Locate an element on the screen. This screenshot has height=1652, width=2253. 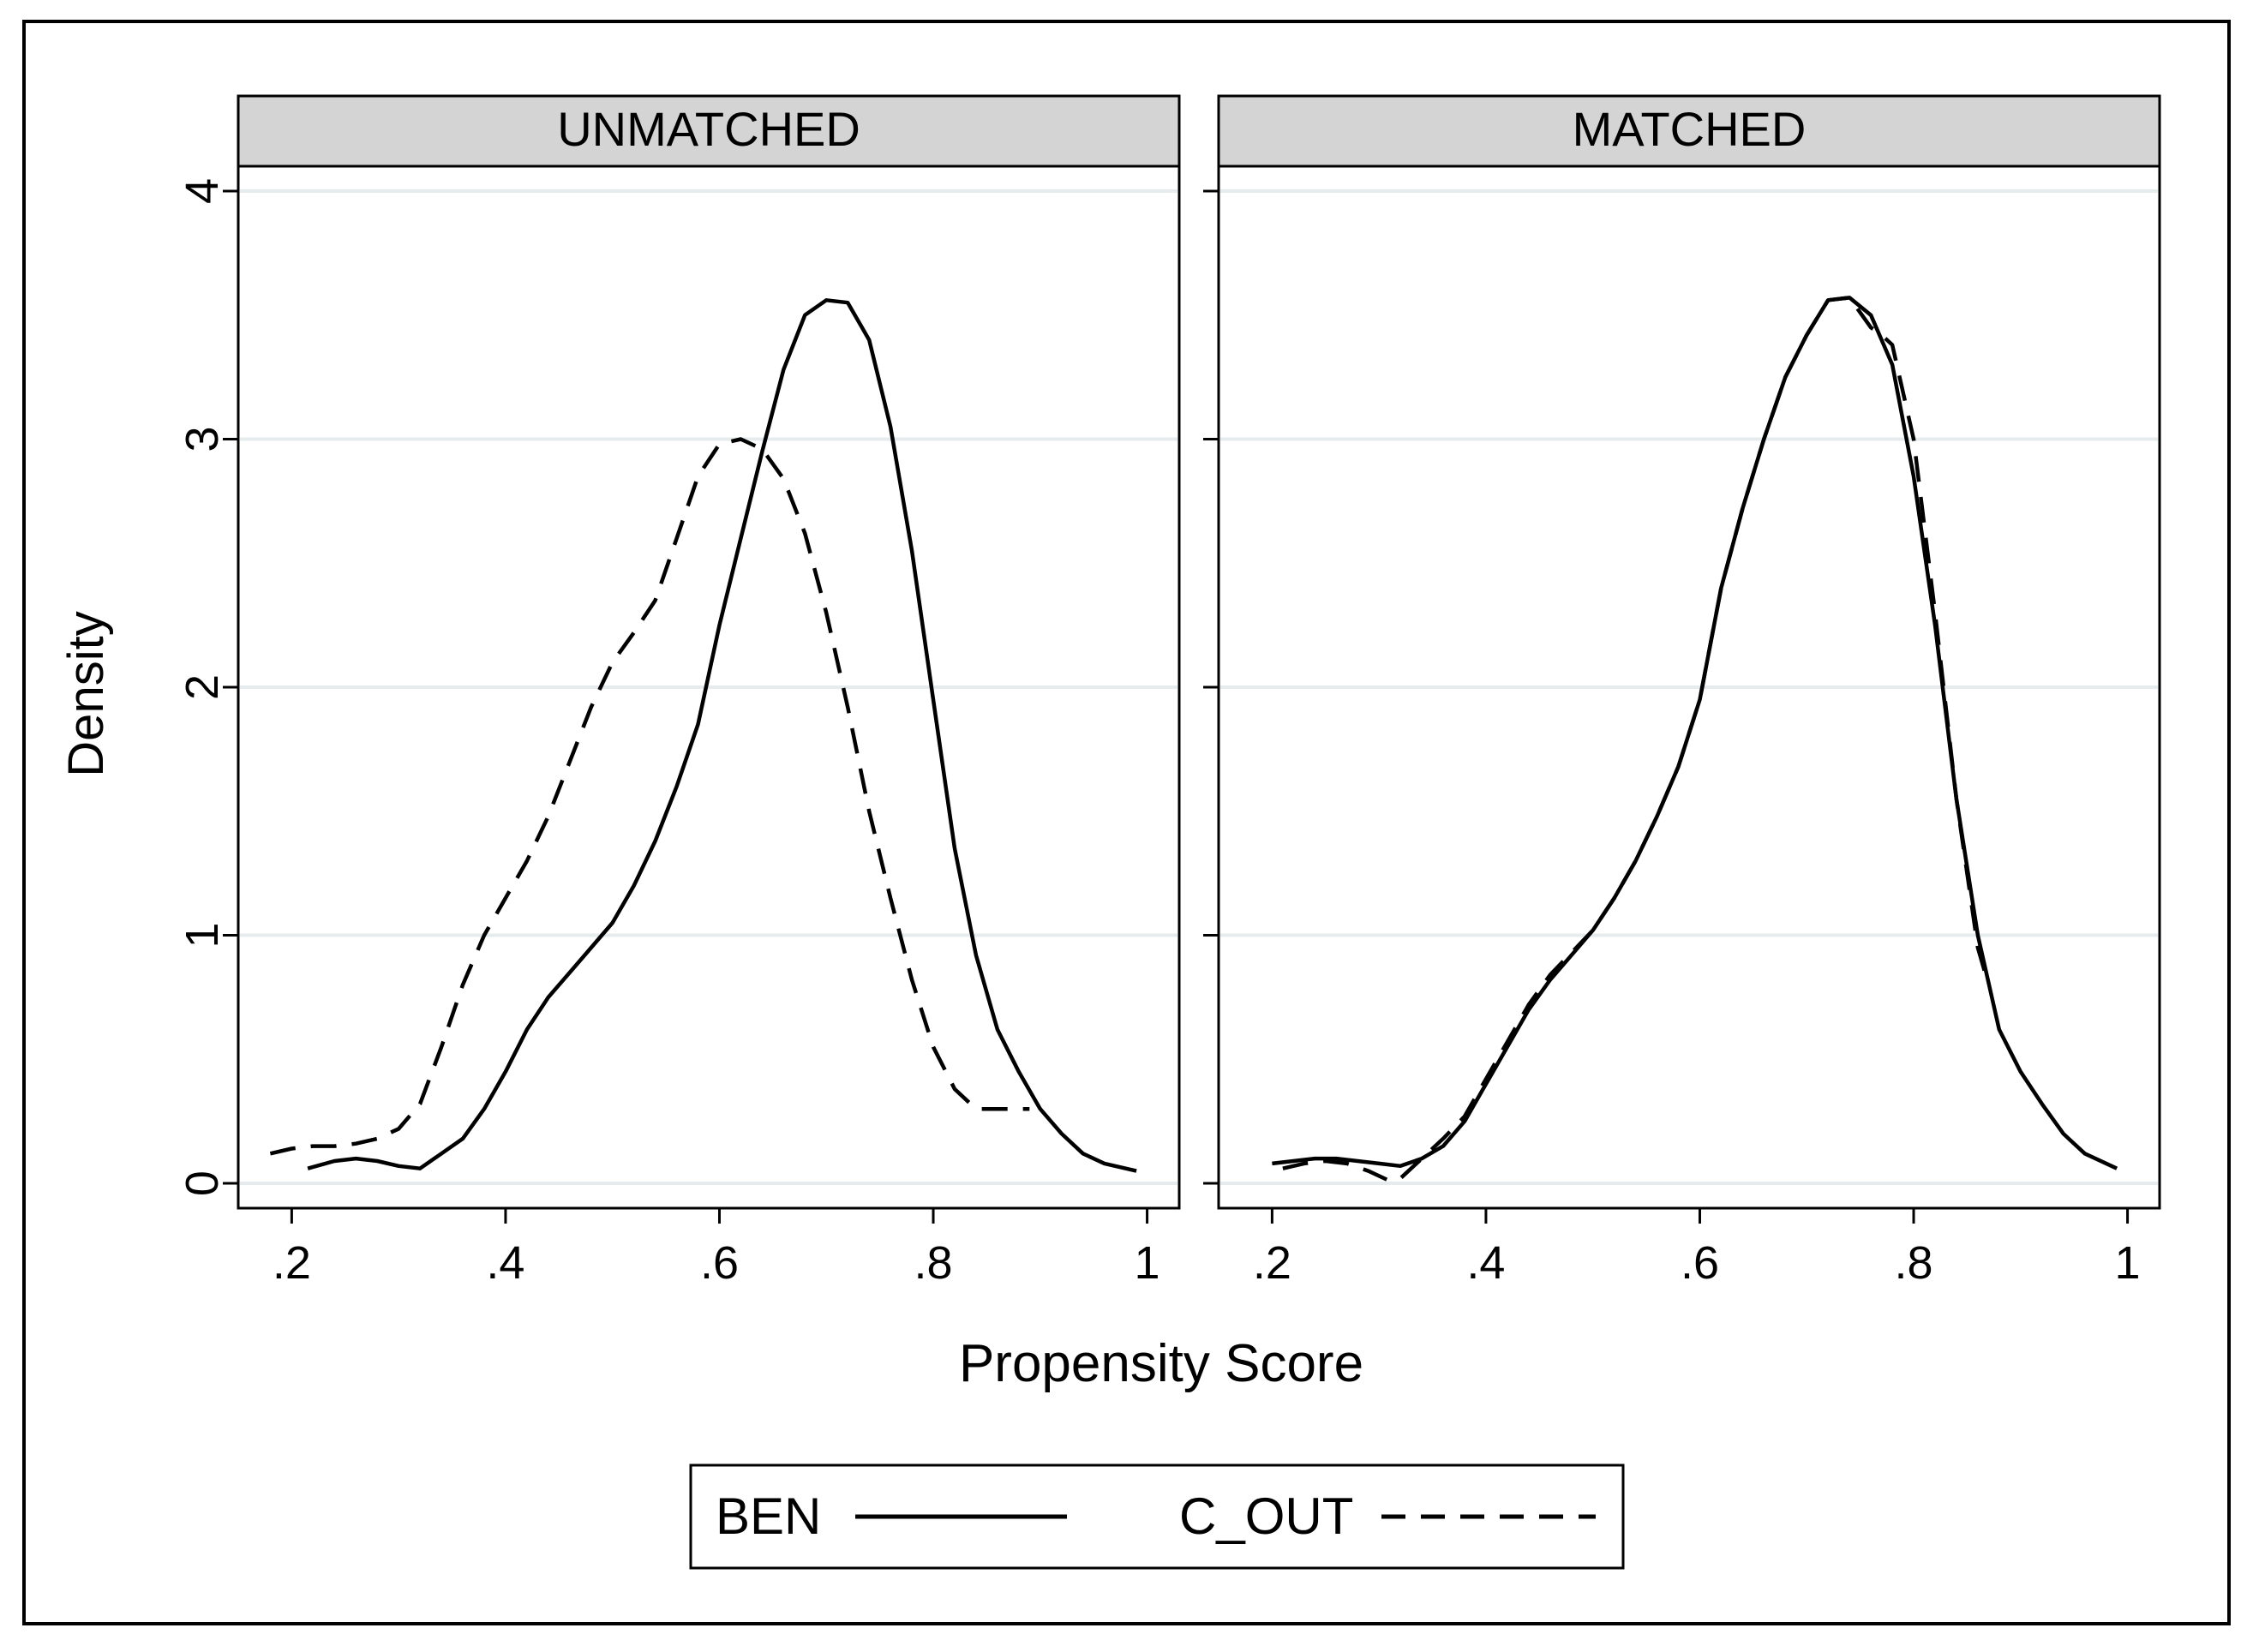
y-tick-label-0: 0 is located at coordinates (202, 1183).